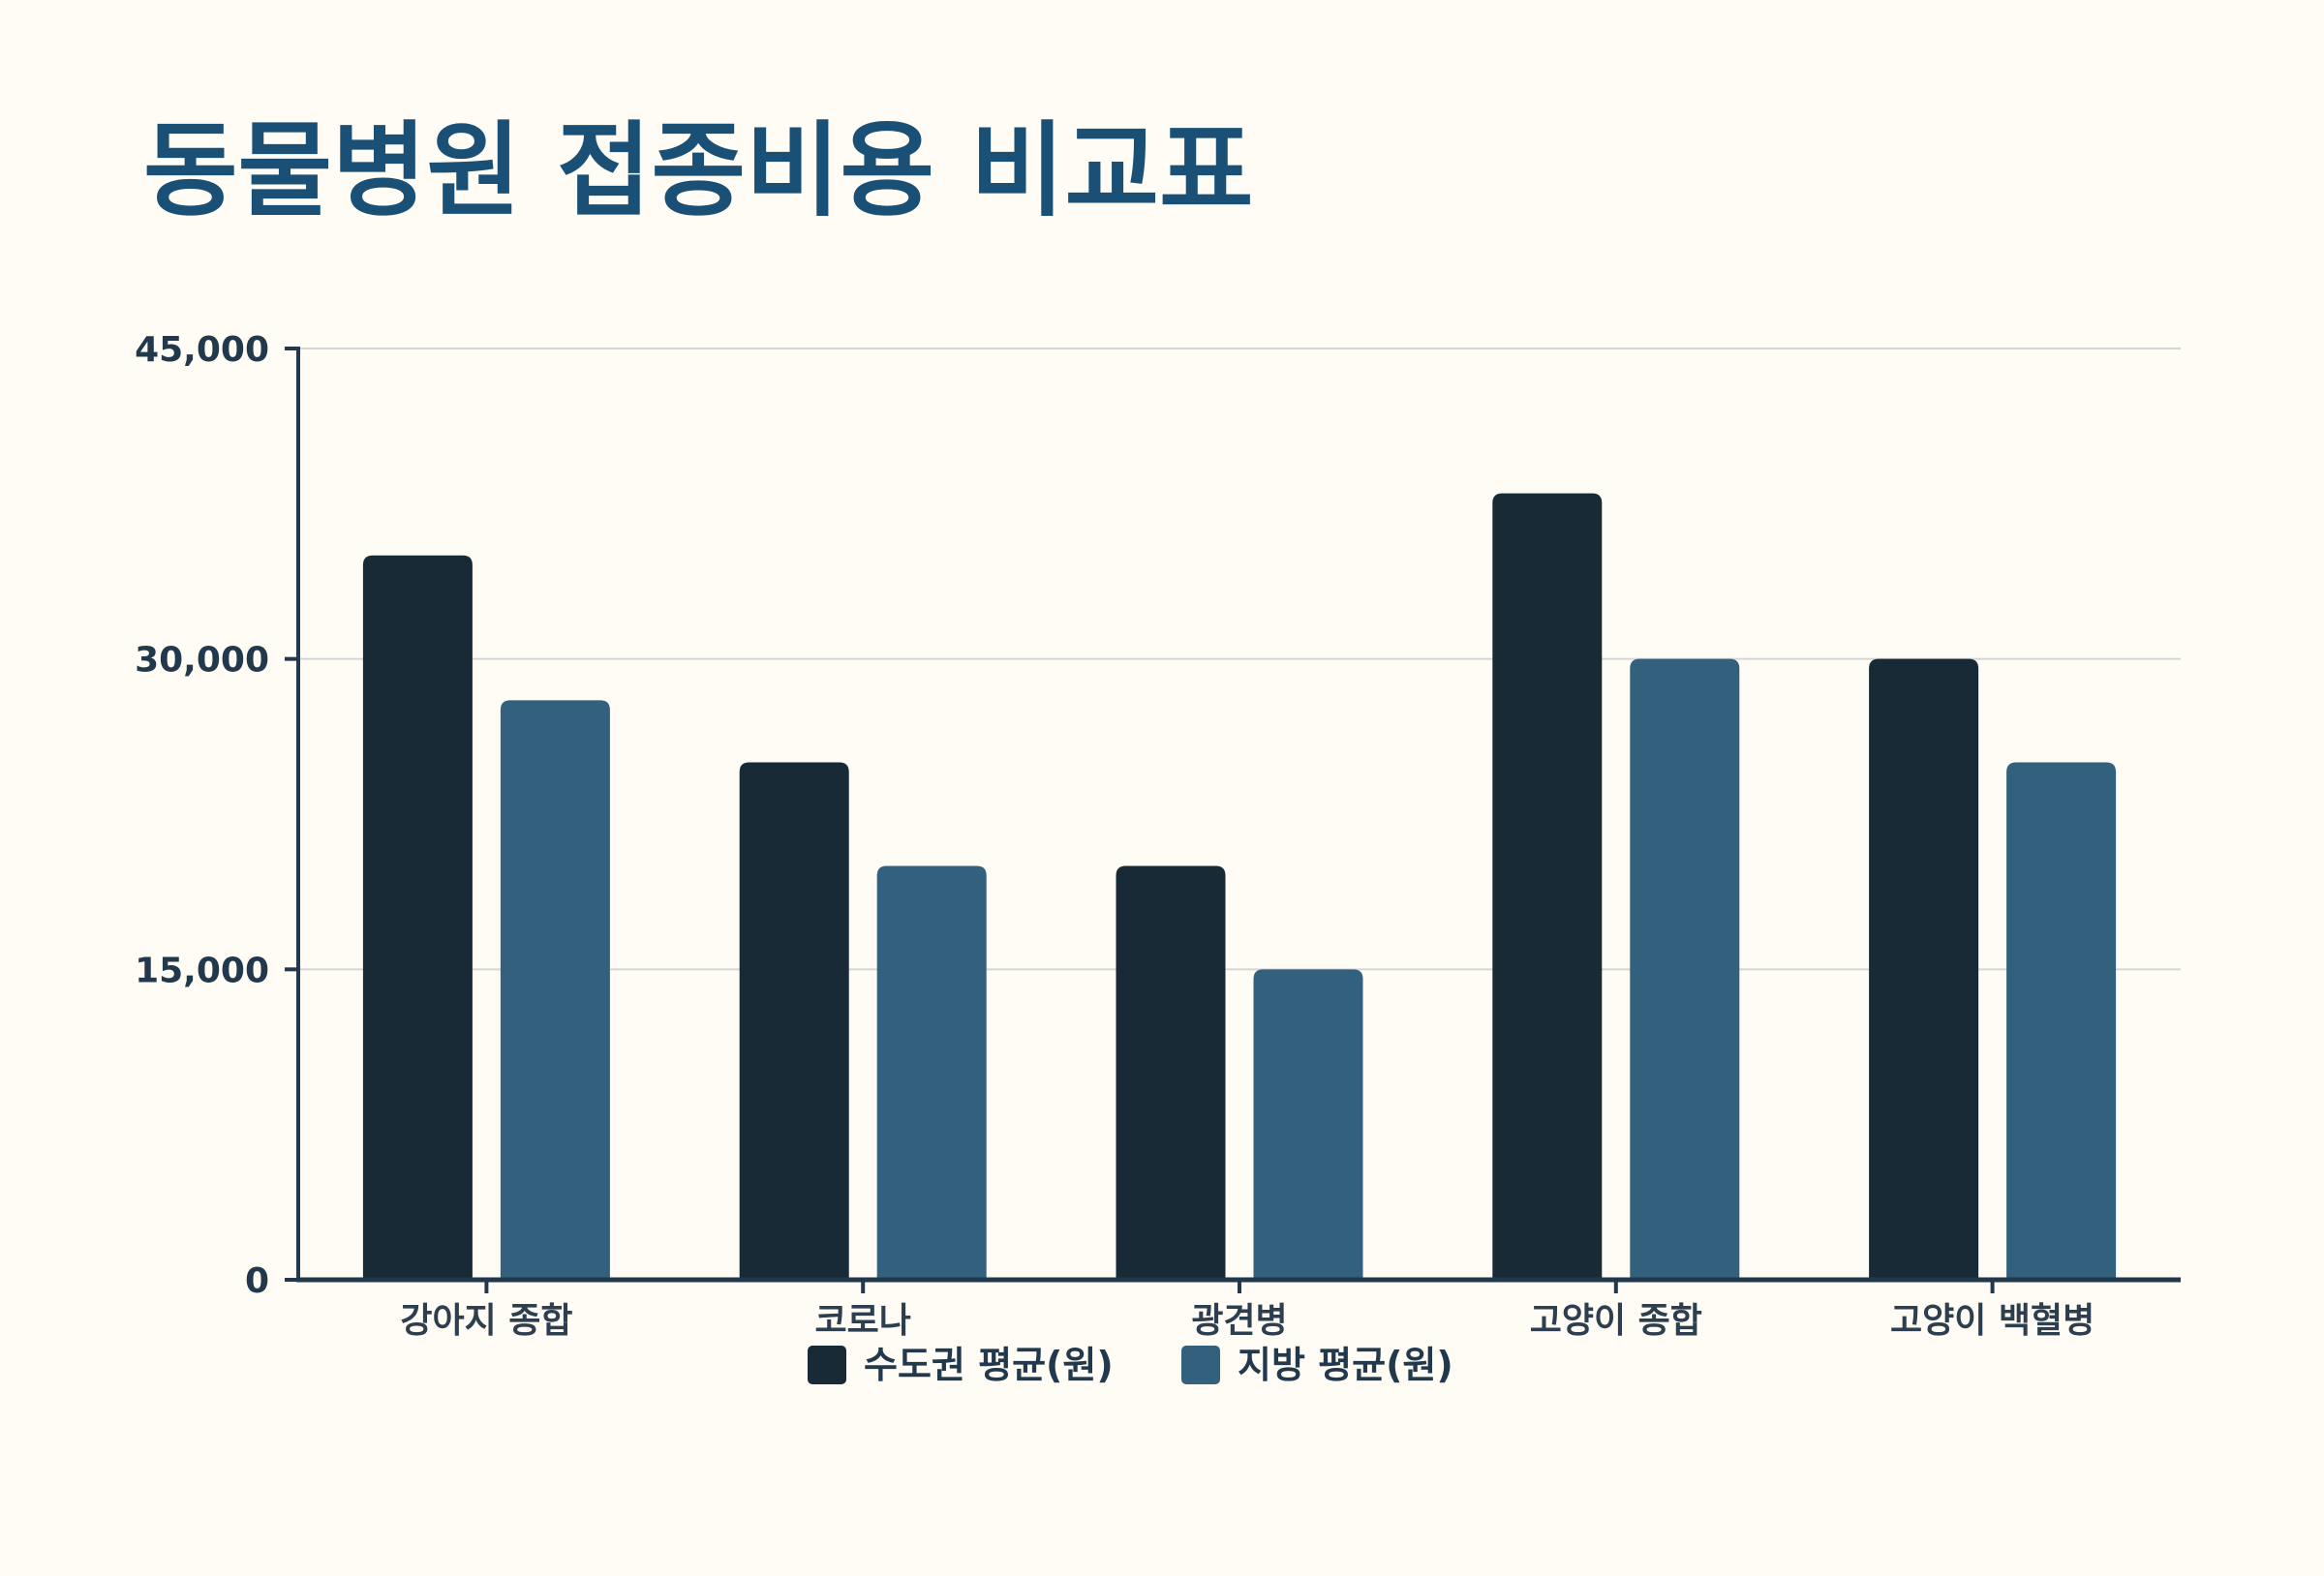 The image size is (2324, 1576). What do you see at coordinates (1993, 1321) in the screenshot?
I see `x-tick-label: 고양이 백혈병` at bounding box center [1993, 1321].